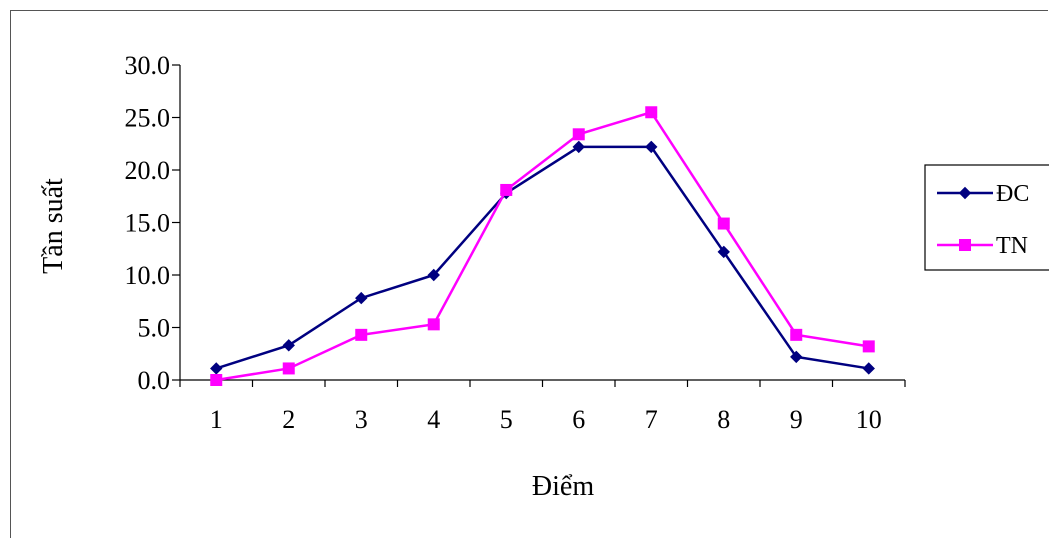  What do you see at coordinates (148, 275) in the screenshot?
I see `y-tick-label: 10.0` at bounding box center [148, 275].